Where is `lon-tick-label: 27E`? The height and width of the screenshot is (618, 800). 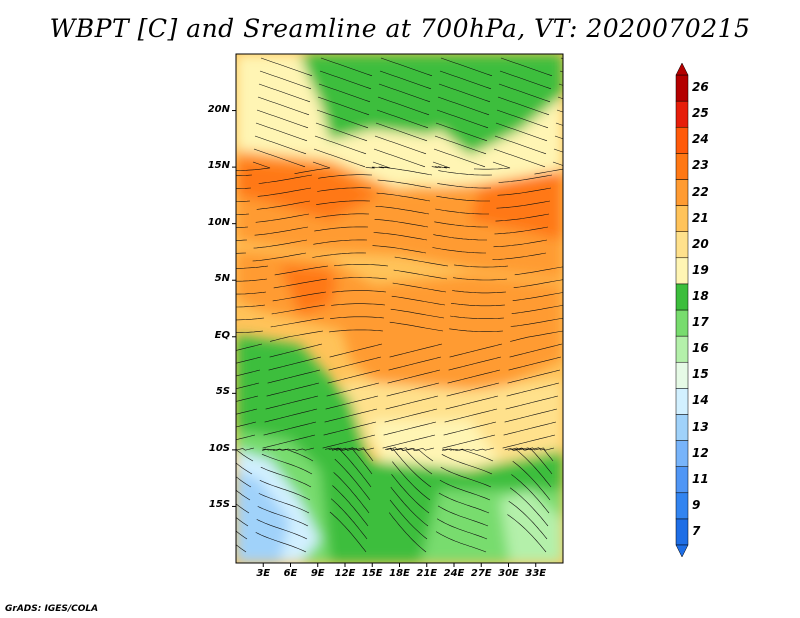
lon-tick-label: 27E is located at coordinates (481, 573).